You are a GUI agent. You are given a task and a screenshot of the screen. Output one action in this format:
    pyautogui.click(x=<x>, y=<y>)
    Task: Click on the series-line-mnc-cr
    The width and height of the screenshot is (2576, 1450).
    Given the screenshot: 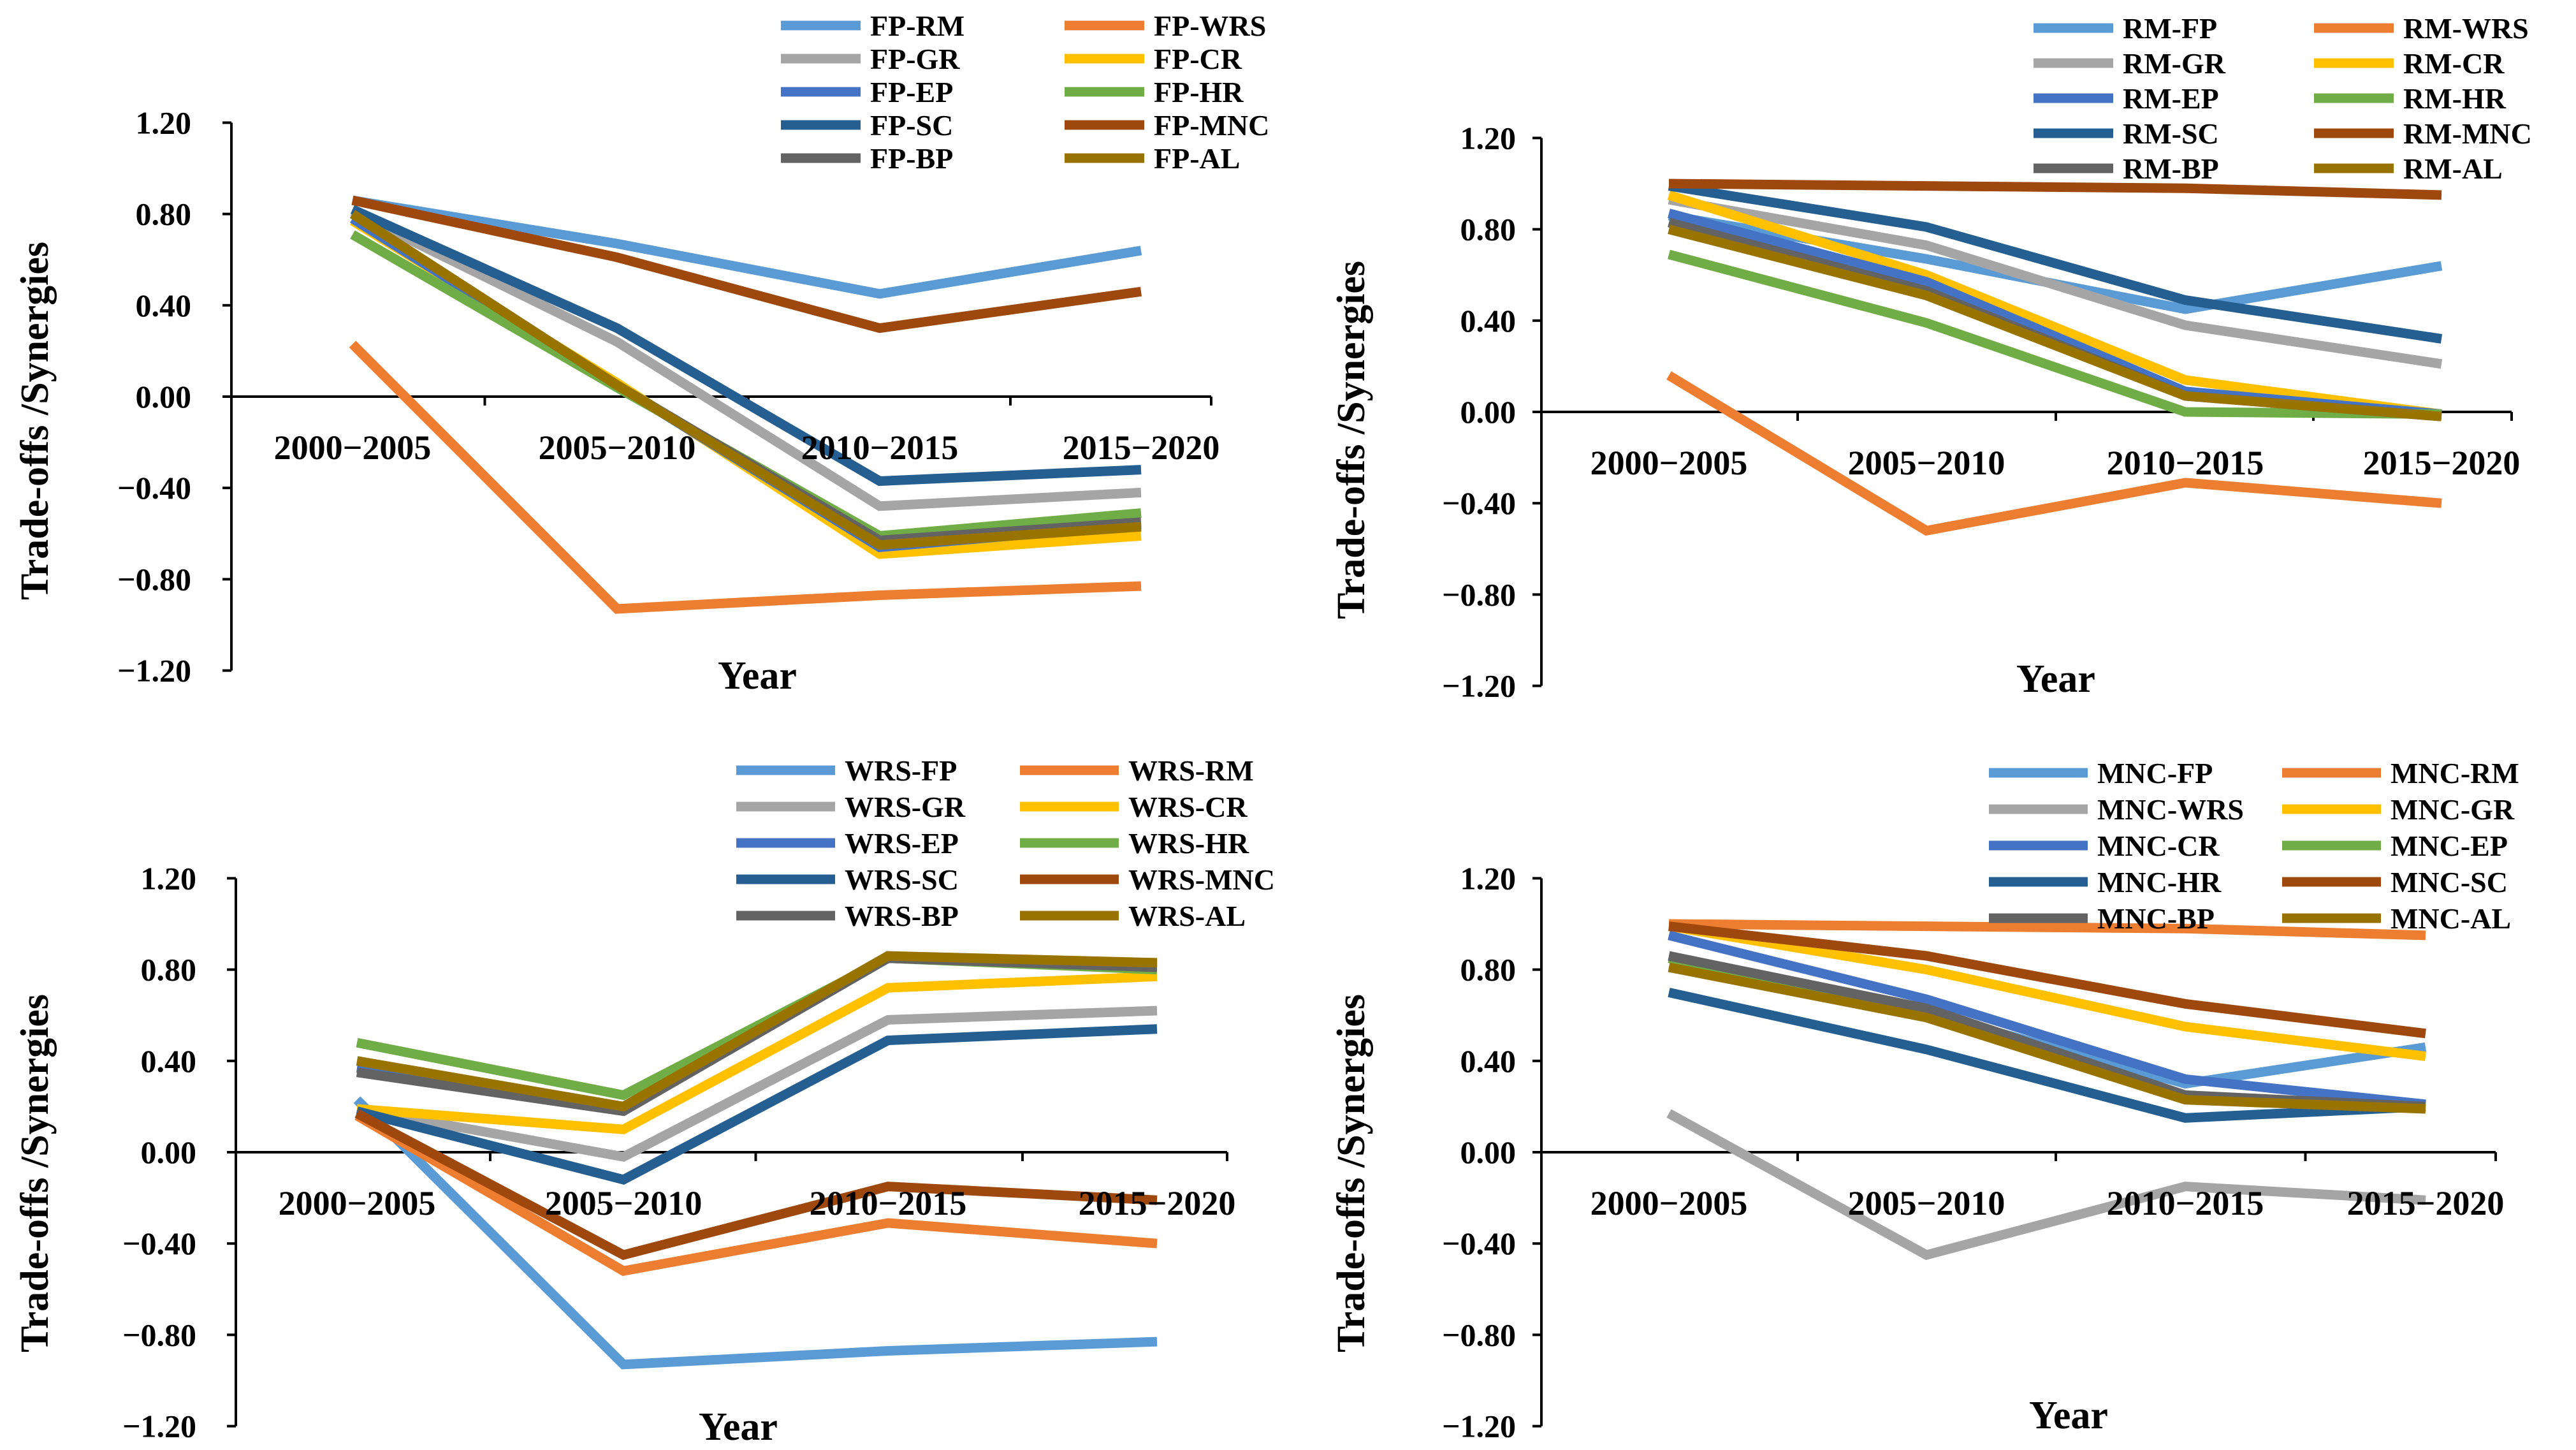 What is the action you would take?
    pyautogui.click(x=2047, y=1019)
    